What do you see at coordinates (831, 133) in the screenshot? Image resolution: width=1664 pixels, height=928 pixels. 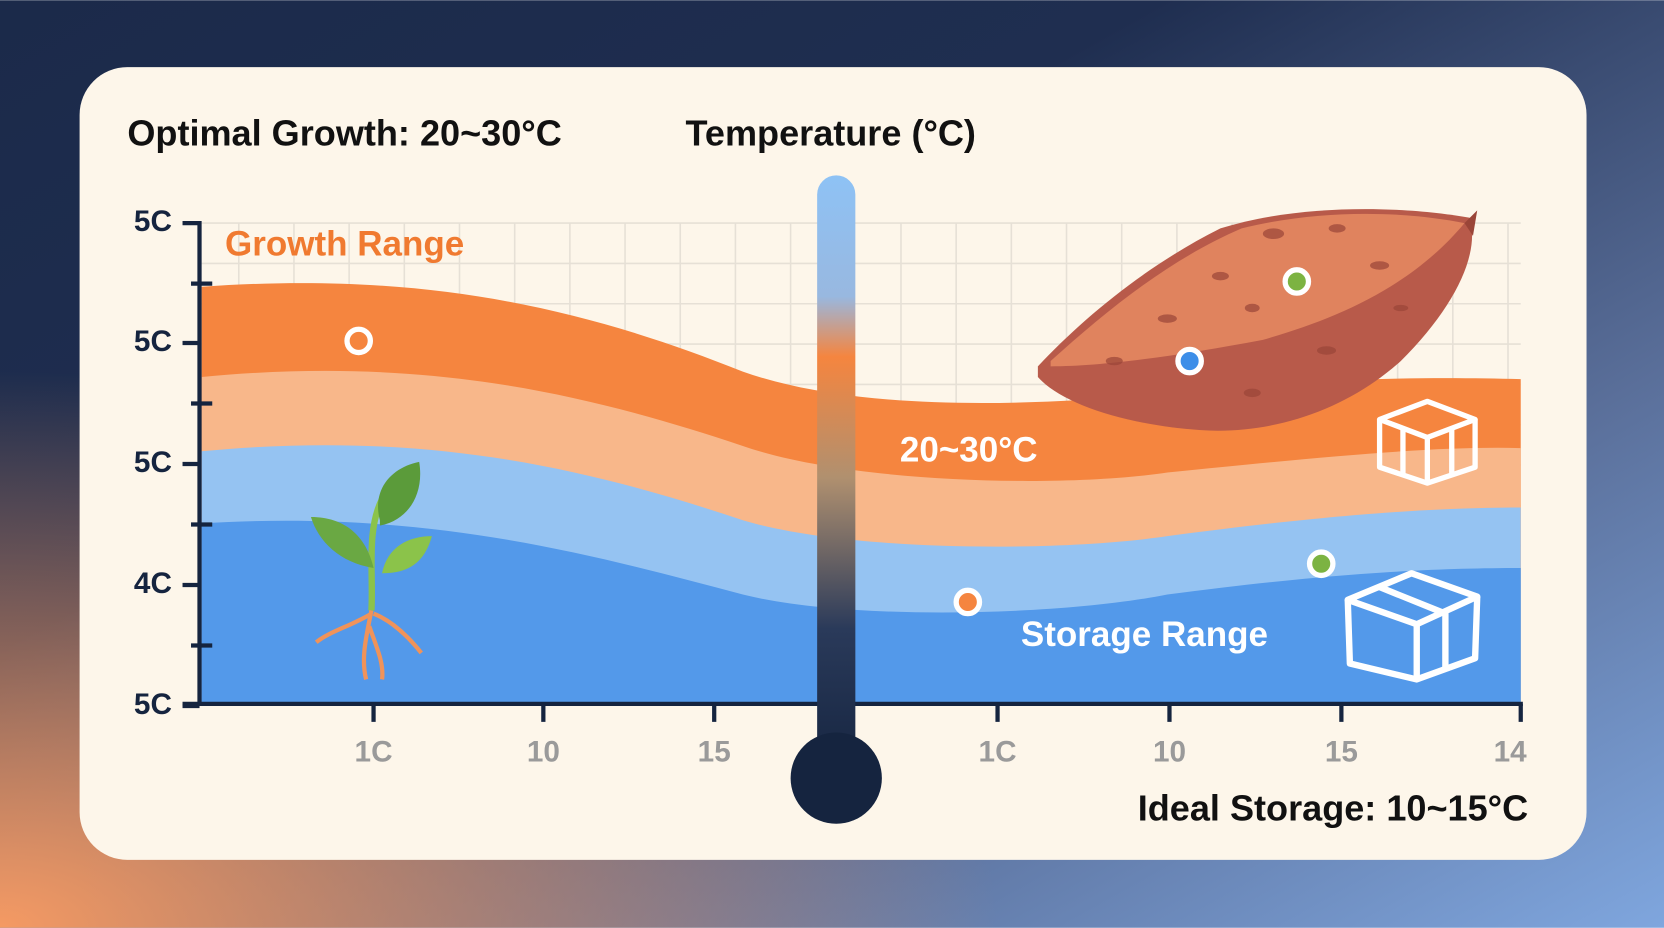 I see `axis-title: Temperature (°C)` at bounding box center [831, 133].